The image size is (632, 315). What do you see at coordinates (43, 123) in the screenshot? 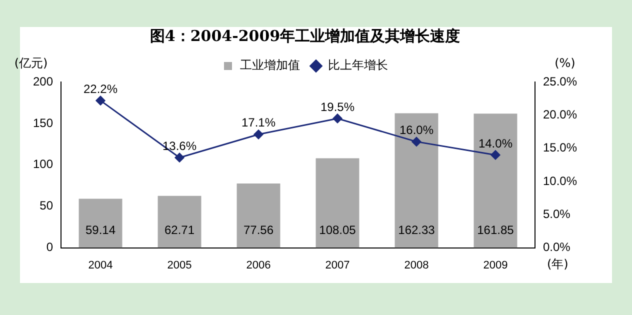
I see `y-tick-label: 150` at bounding box center [43, 123].